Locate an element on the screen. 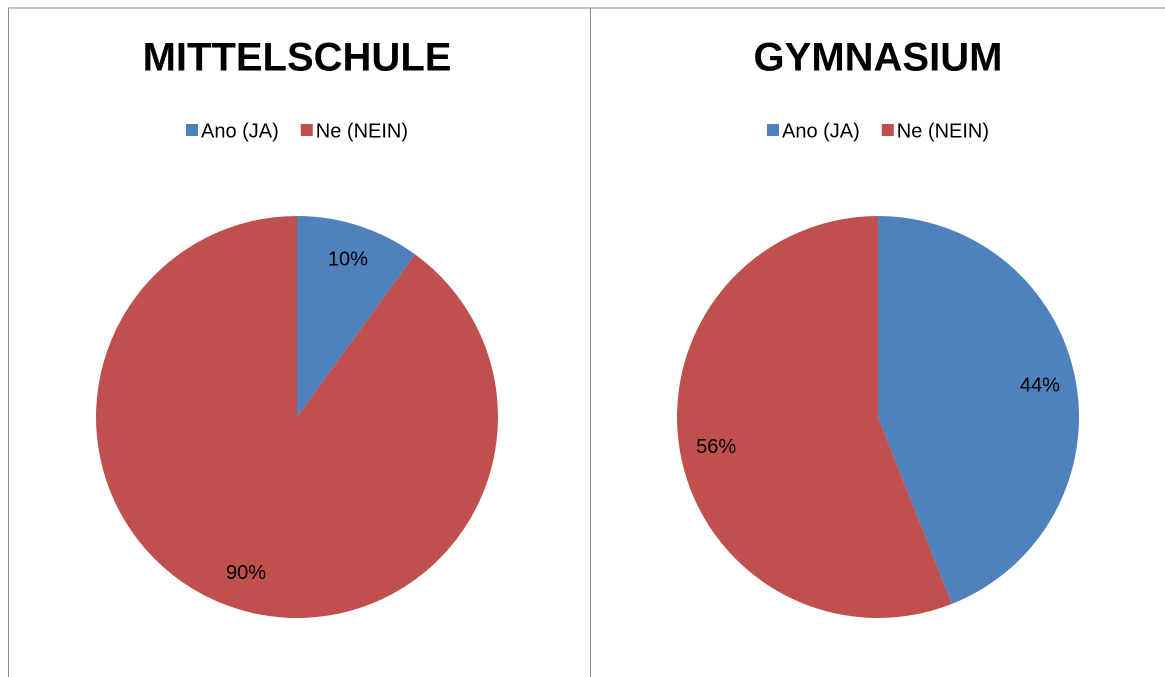  chart-title: MITTELSCHULE is located at coordinates (297, 58).